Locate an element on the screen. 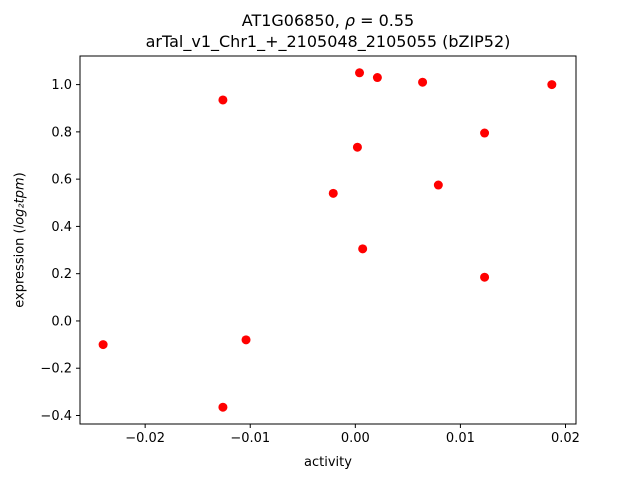 This screenshot has width=640, height=480. x-tick-label: 0.01 is located at coordinates (460, 438).